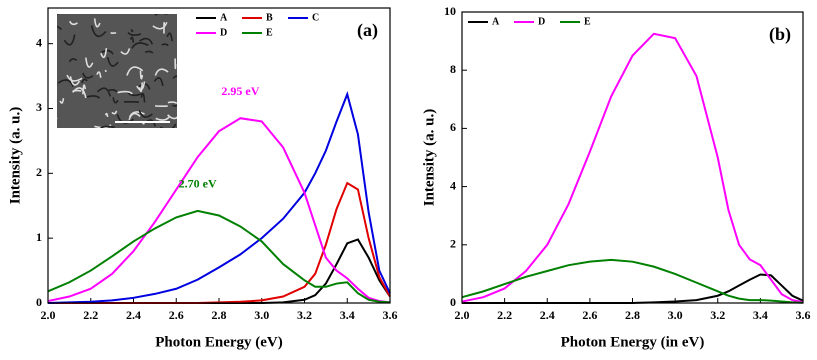 The image size is (817, 360). I want to click on inset-image, so click(117, 71).